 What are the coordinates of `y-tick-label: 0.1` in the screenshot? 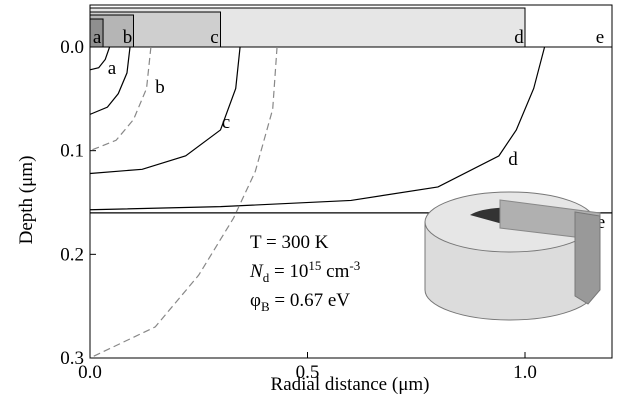 It's located at (72, 151).